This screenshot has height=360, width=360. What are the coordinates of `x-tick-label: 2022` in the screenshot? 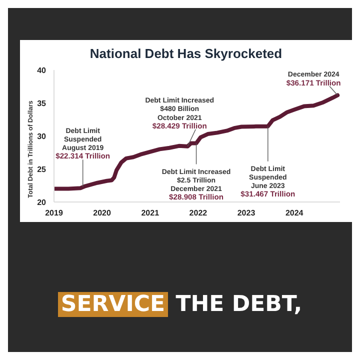 It's located at (198, 213).